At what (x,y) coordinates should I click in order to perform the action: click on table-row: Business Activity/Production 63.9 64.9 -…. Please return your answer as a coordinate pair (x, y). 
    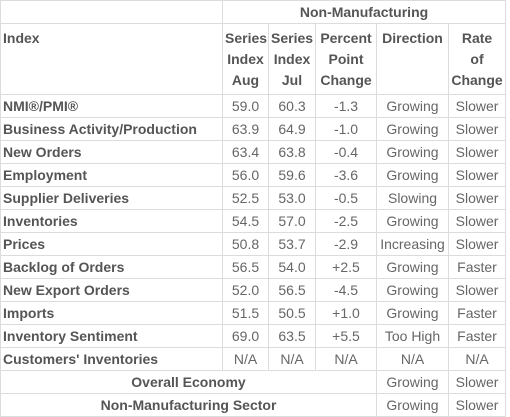
    Looking at the image, I should click on (253, 129).